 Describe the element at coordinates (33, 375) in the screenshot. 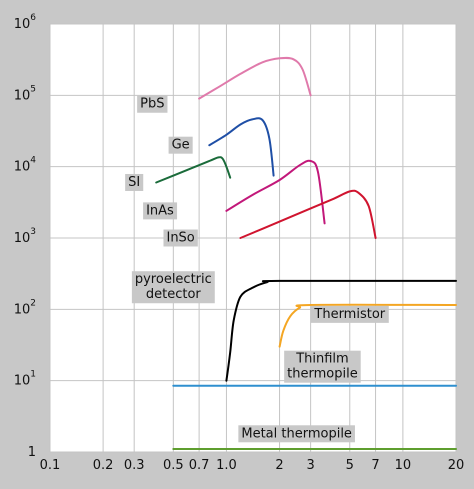

I see `y-tick-exponent: 1` at that location.